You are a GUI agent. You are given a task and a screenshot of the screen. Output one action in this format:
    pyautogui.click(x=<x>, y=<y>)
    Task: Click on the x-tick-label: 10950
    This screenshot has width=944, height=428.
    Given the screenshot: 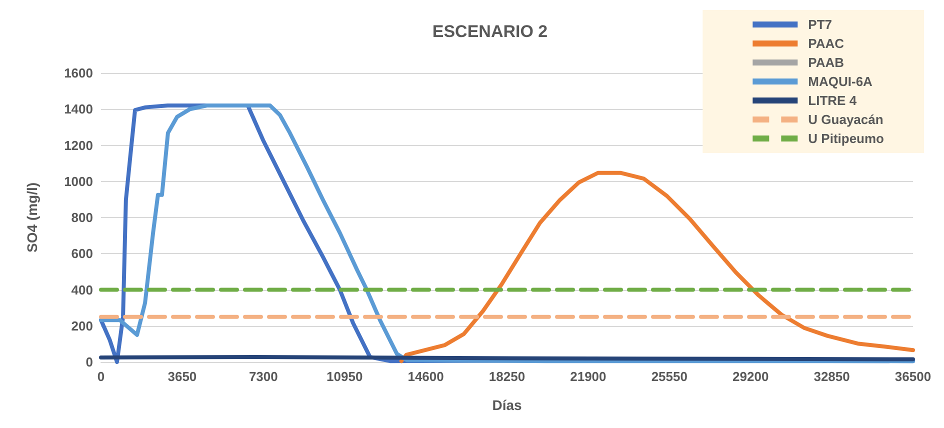 What is the action you would take?
    pyautogui.click(x=344, y=376)
    